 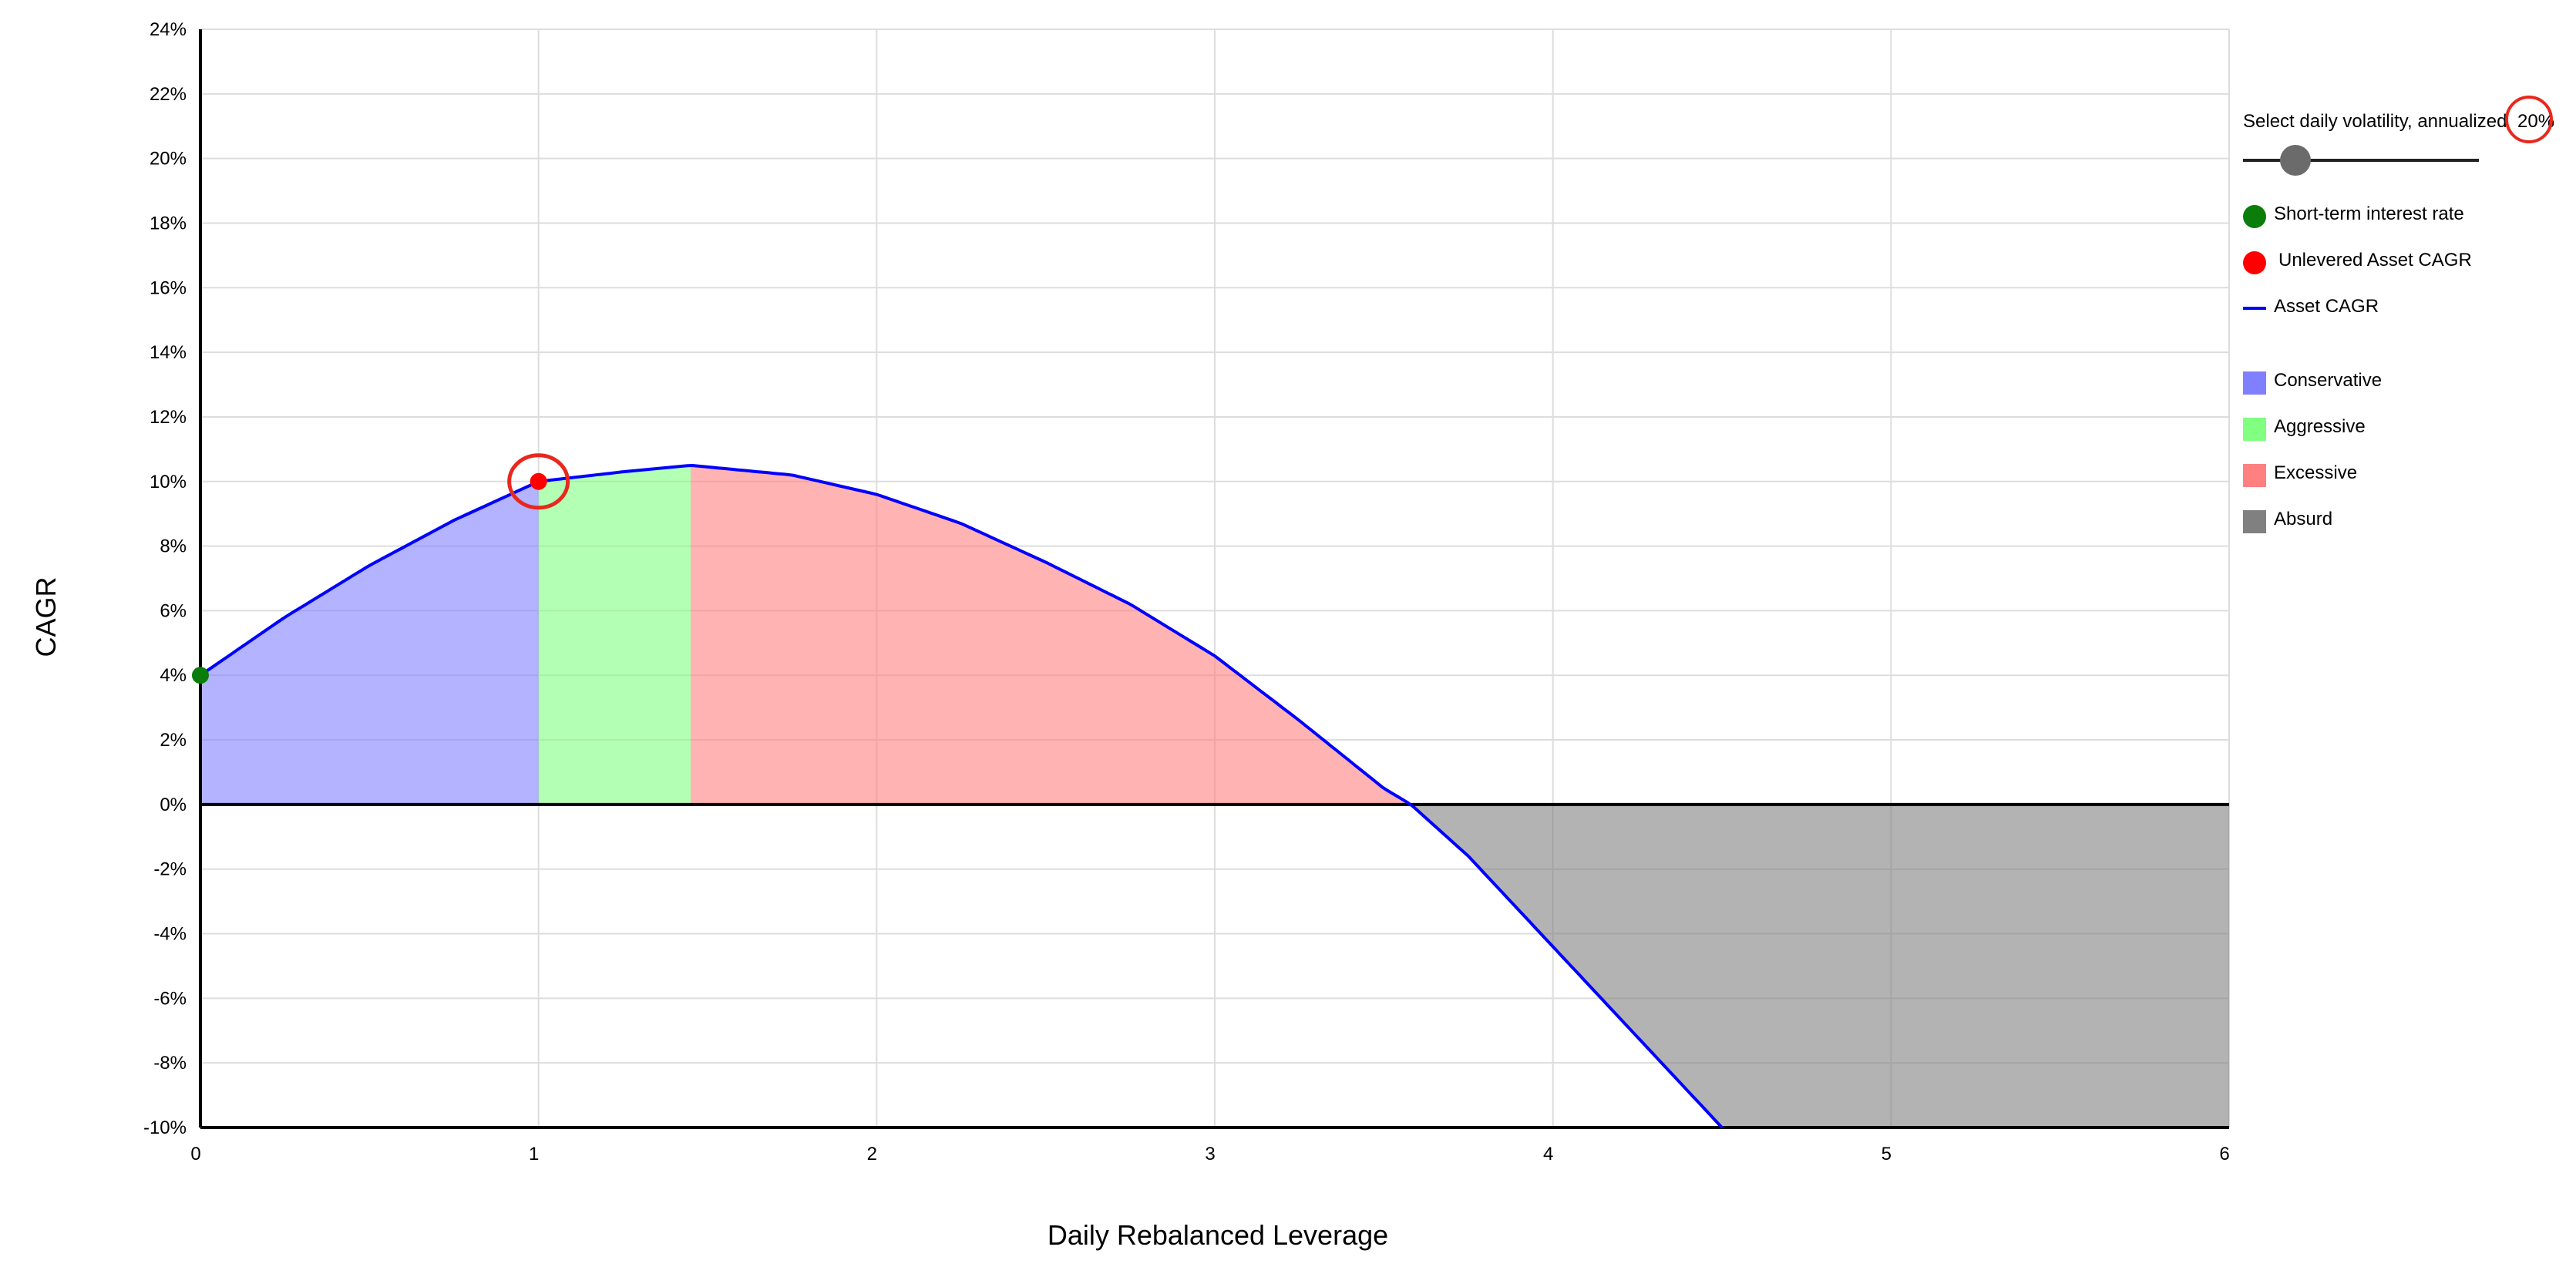 I want to click on y-axis-title: CAGR, so click(x=46, y=616).